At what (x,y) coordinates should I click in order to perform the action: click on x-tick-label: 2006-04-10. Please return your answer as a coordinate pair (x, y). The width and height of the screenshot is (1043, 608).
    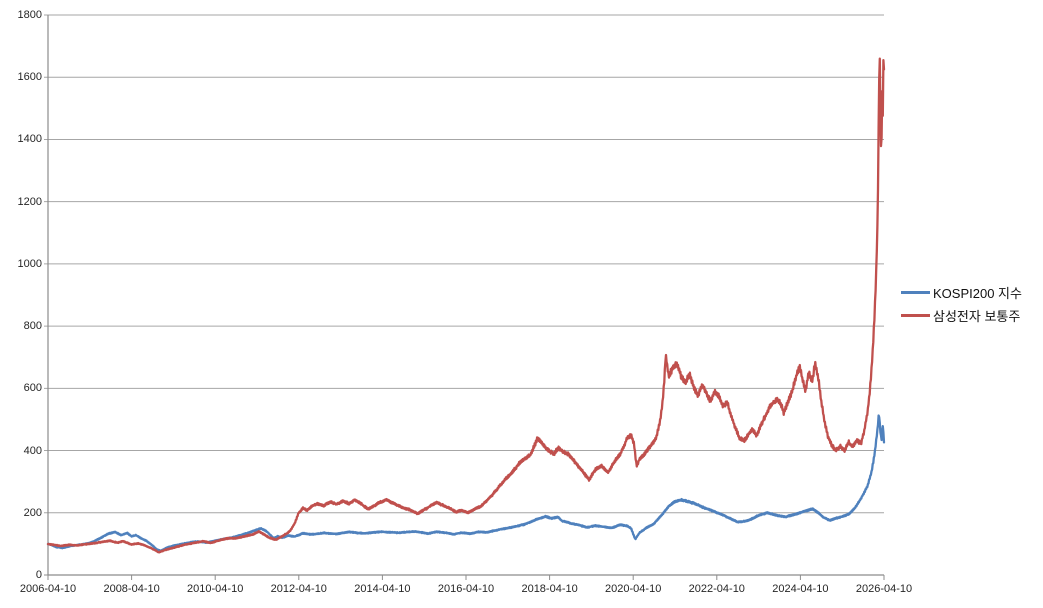
    Looking at the image, I should click on (48, 589).